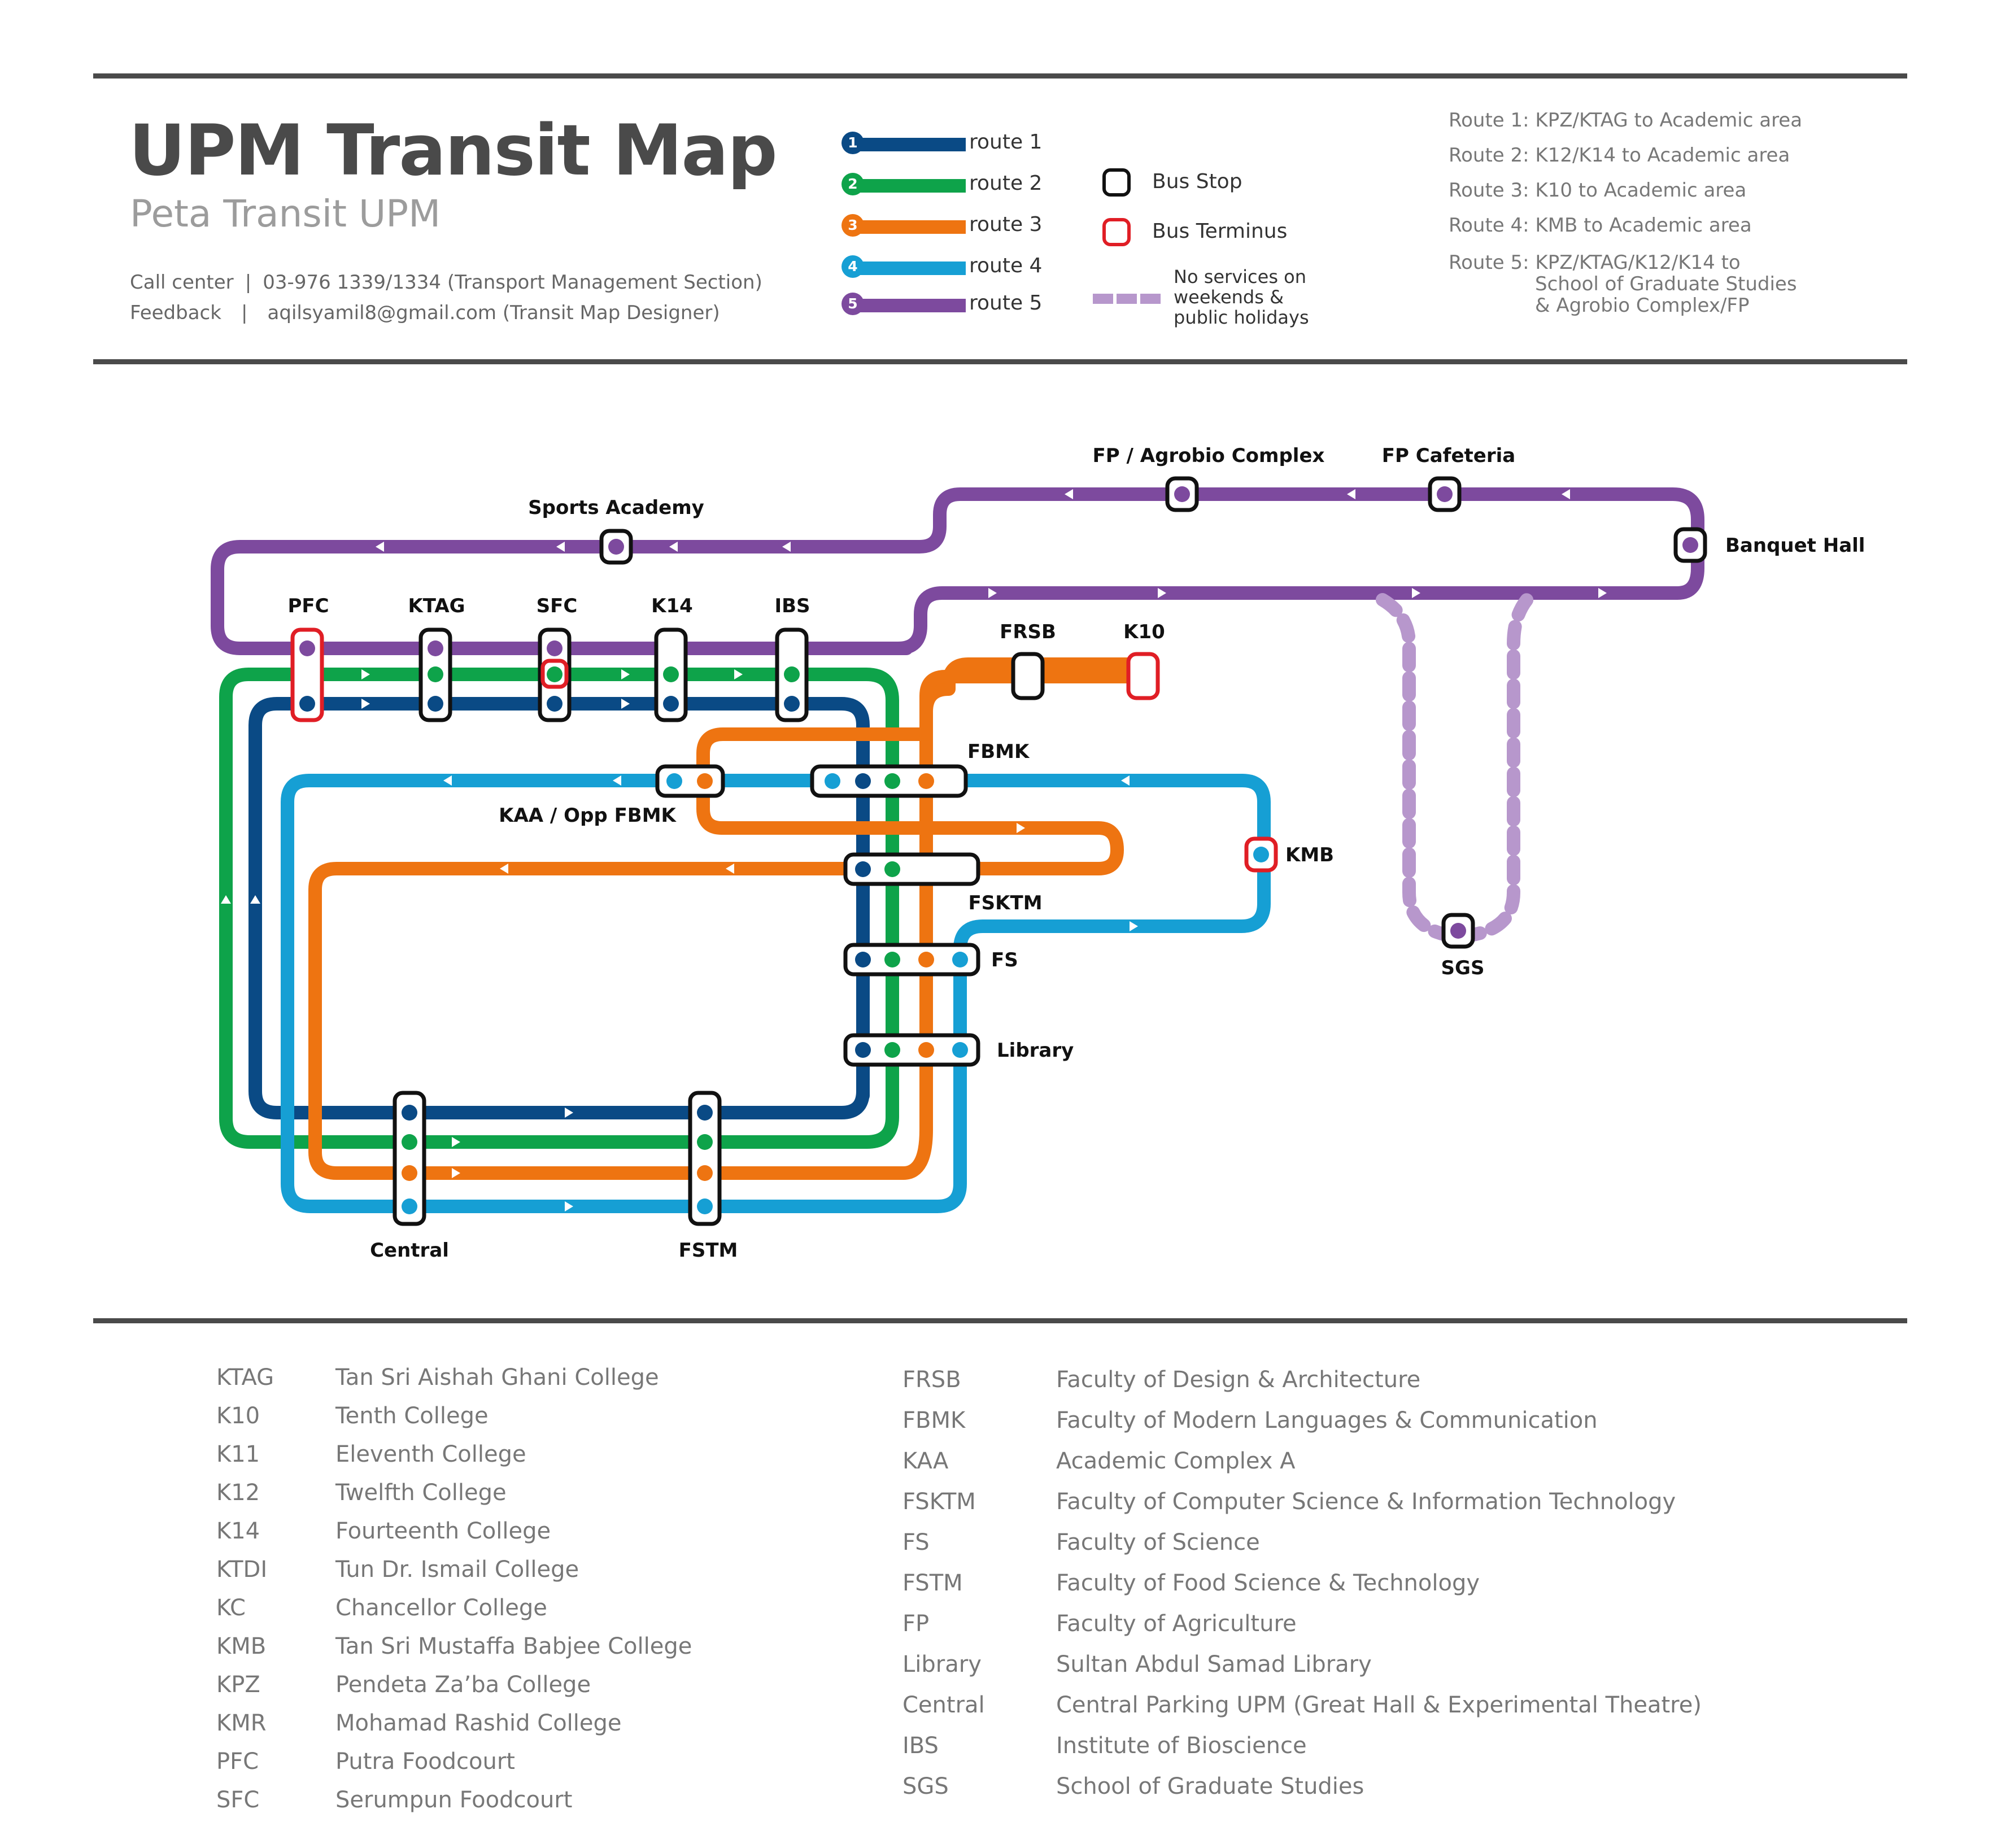  What do you see at coordinates (934, 1420) in the screenshot?
I see `glossary-abbr: FBMK` at bounding box center [934, 1420].